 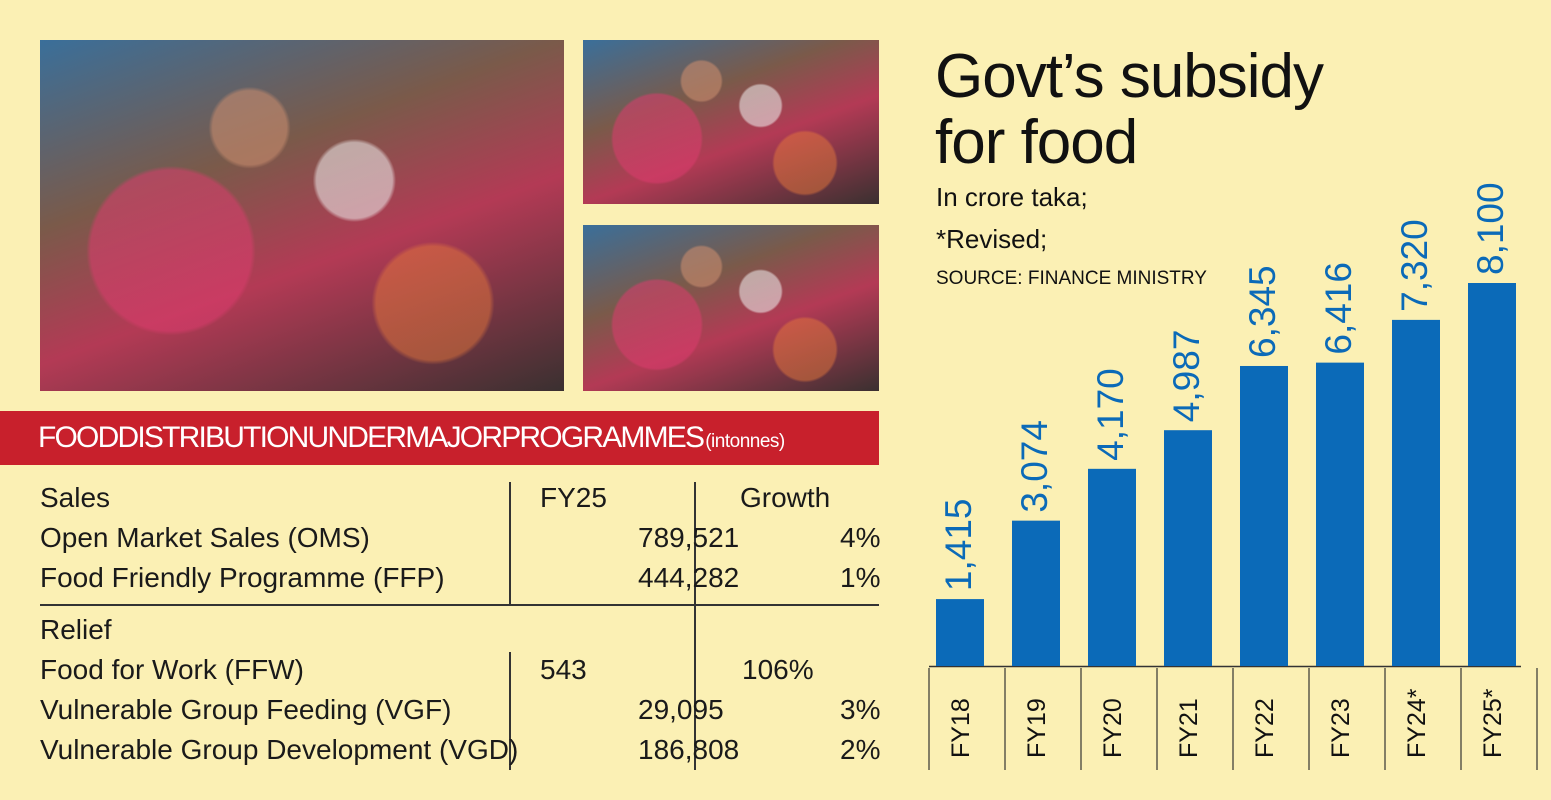 I want to click on bar-fy21, so click(x=1188, y=548).